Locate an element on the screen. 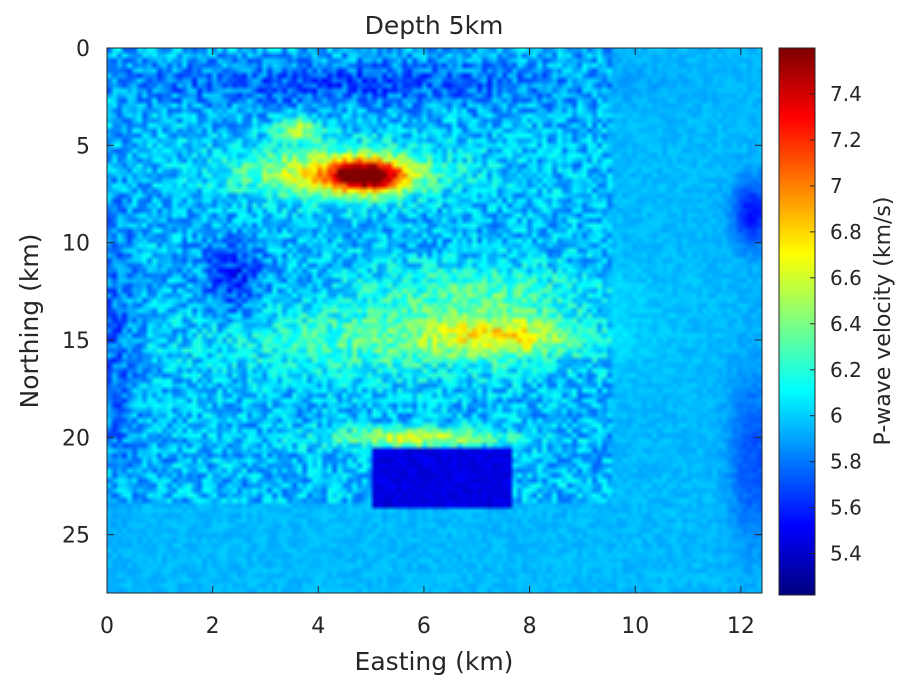  y-tick-label: 25 is located at coordinates (76, 536).